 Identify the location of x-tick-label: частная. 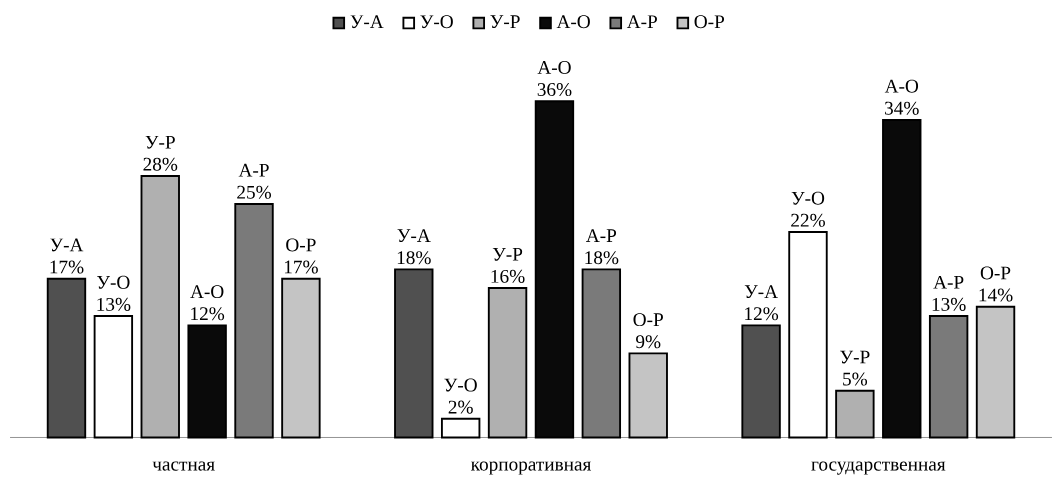
(183, 466).